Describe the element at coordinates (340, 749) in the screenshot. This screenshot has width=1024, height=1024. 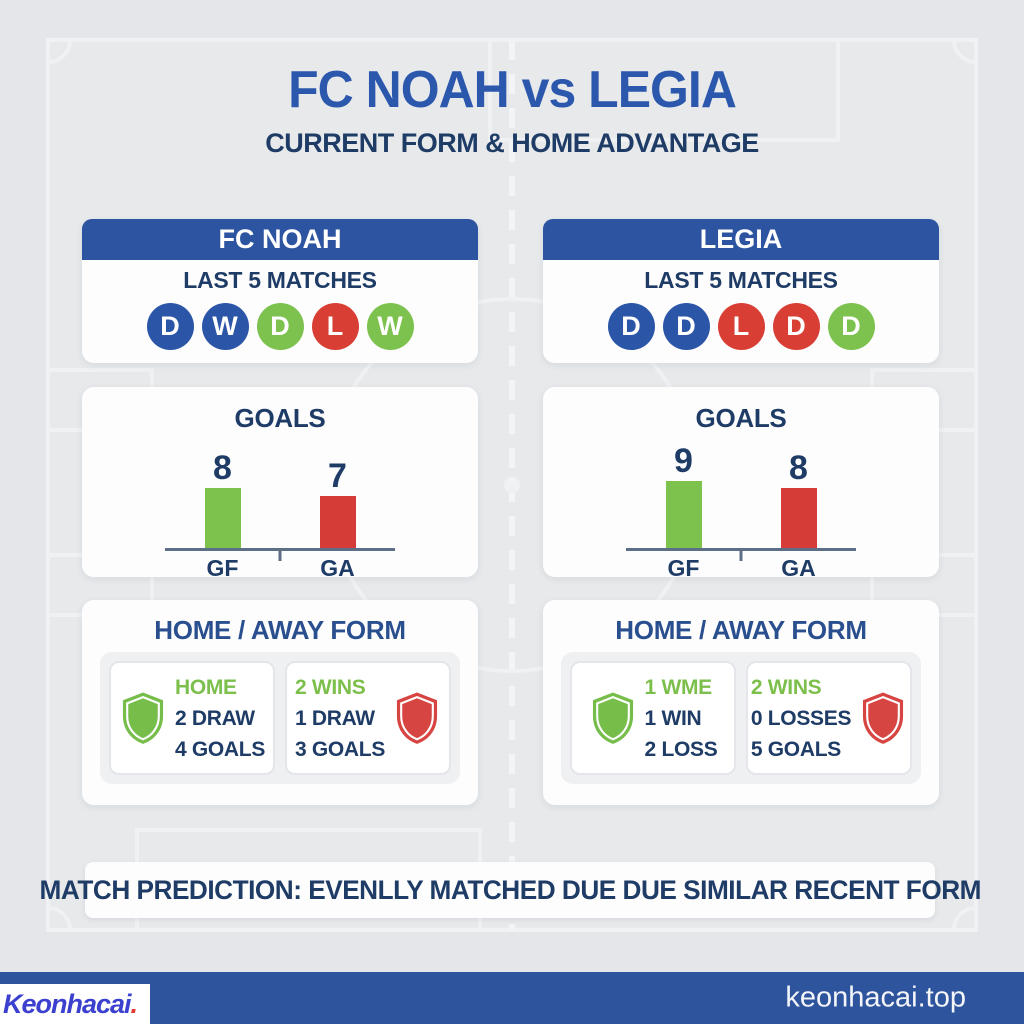
I see `form-stat-line: 3 GOALS` at that location.